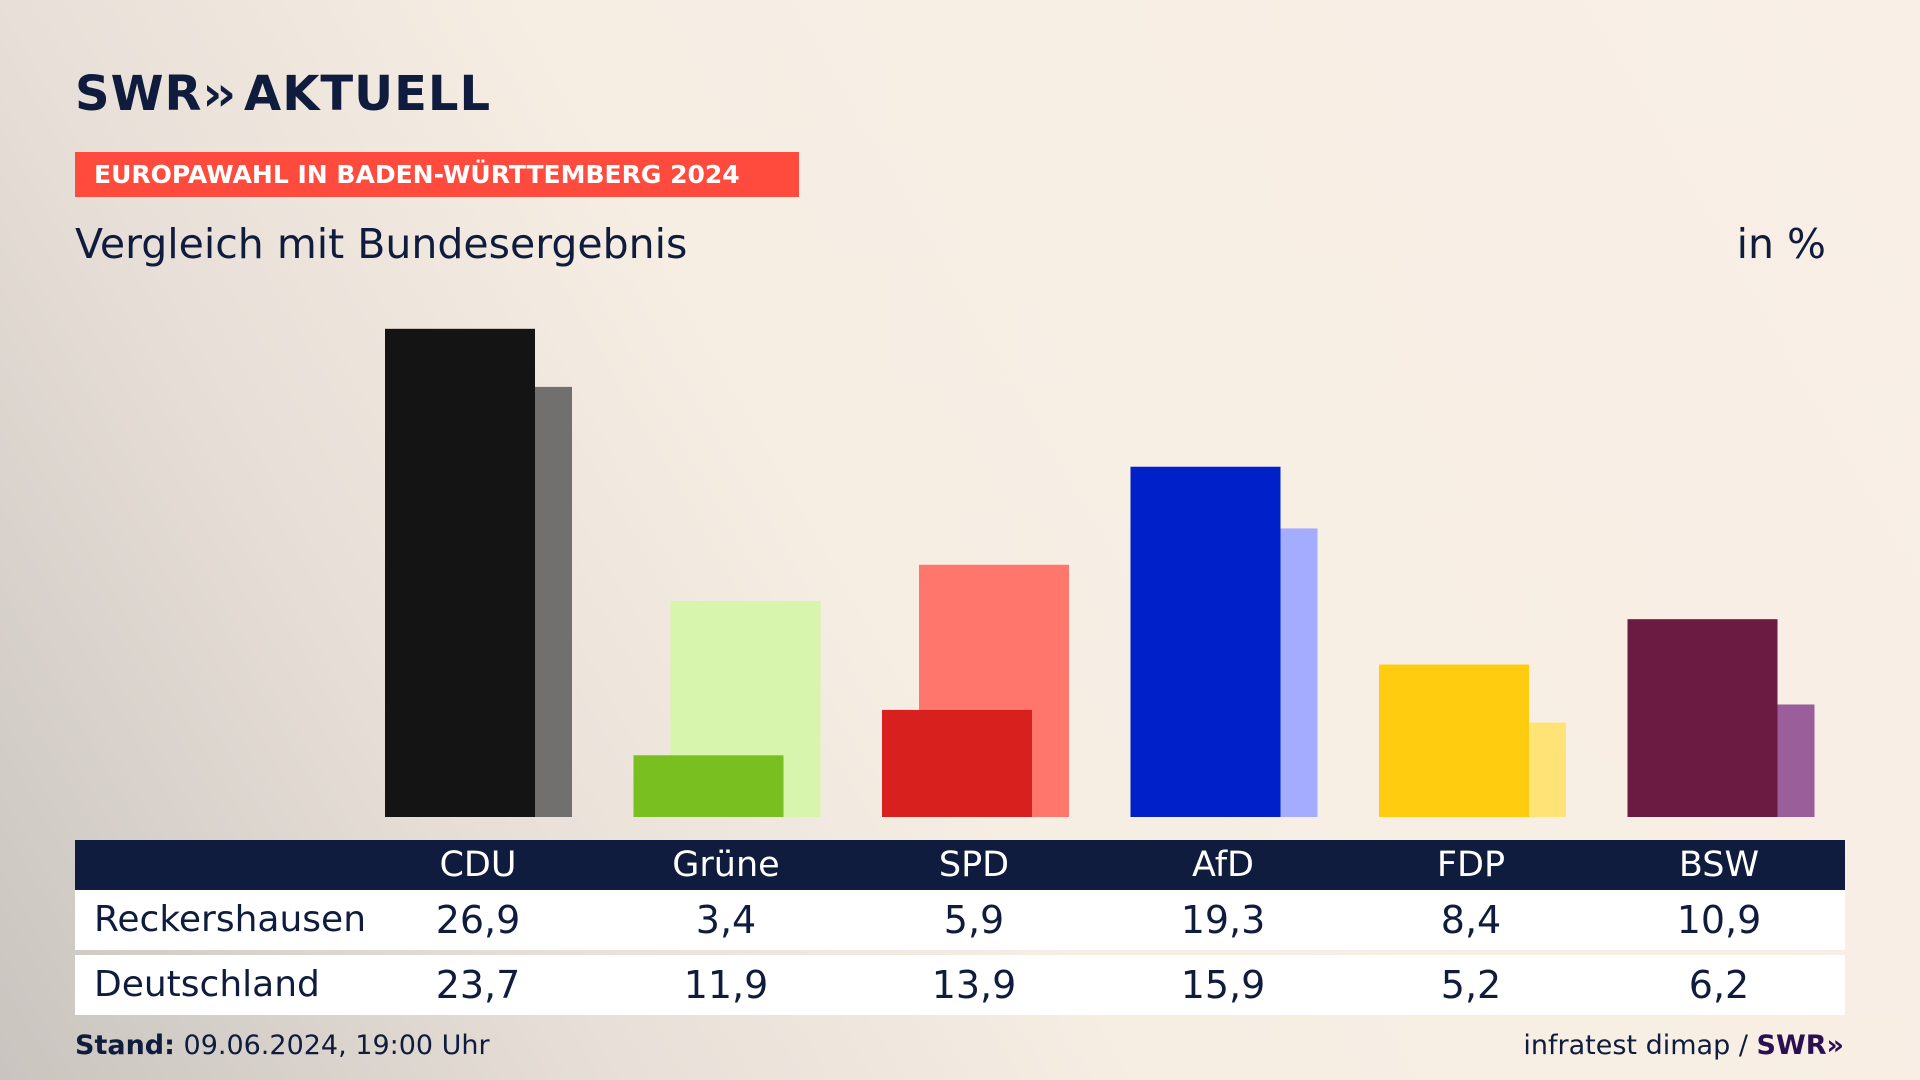 The width and height of the screenshot is (1920, 1080). Describe the element at coordinates (726, 920) in the screenshot. I see `table-cell: 3,4` at that location.